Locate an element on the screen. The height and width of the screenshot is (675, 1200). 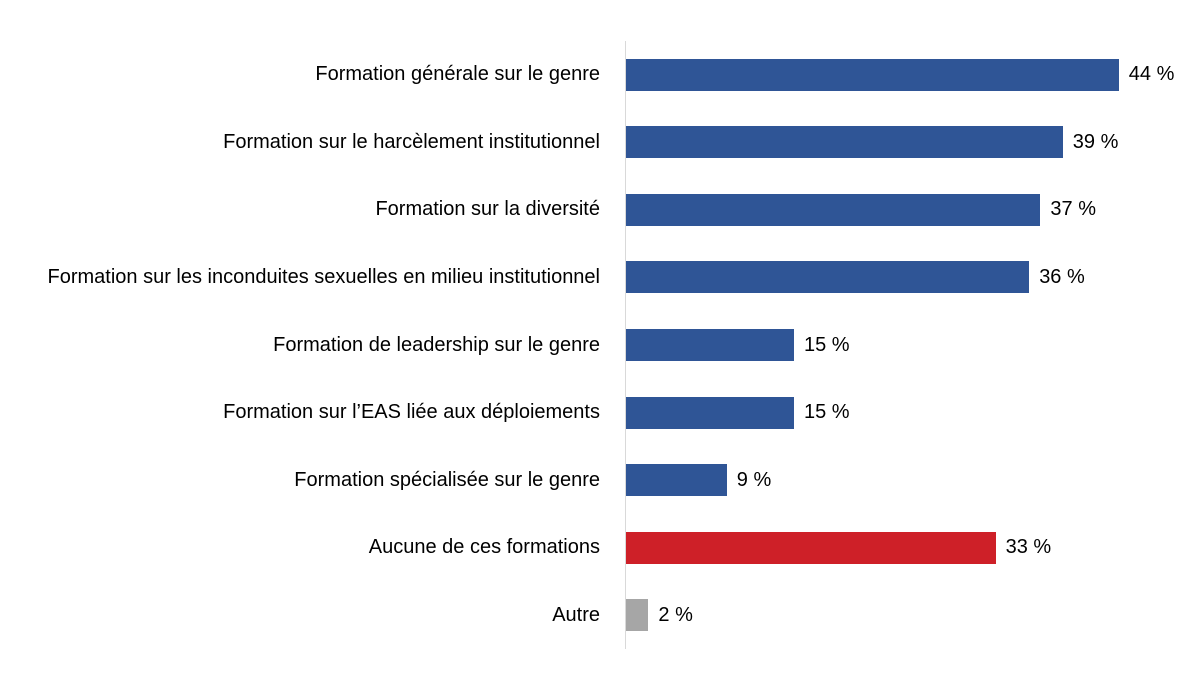
category-label: Formation spécialisée sur le genre is located at coordinates (447, 479).